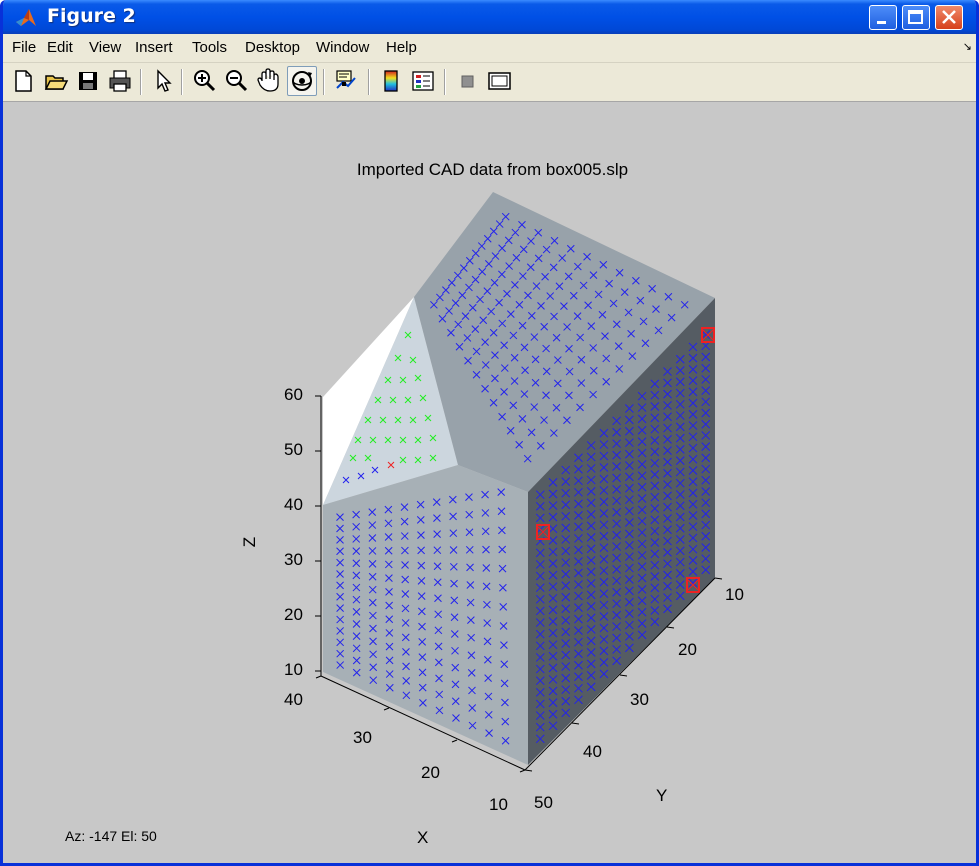  Describe the element at coordinates (293, 559) in the screenshot. I see `z-tick-label: 30` at that location.